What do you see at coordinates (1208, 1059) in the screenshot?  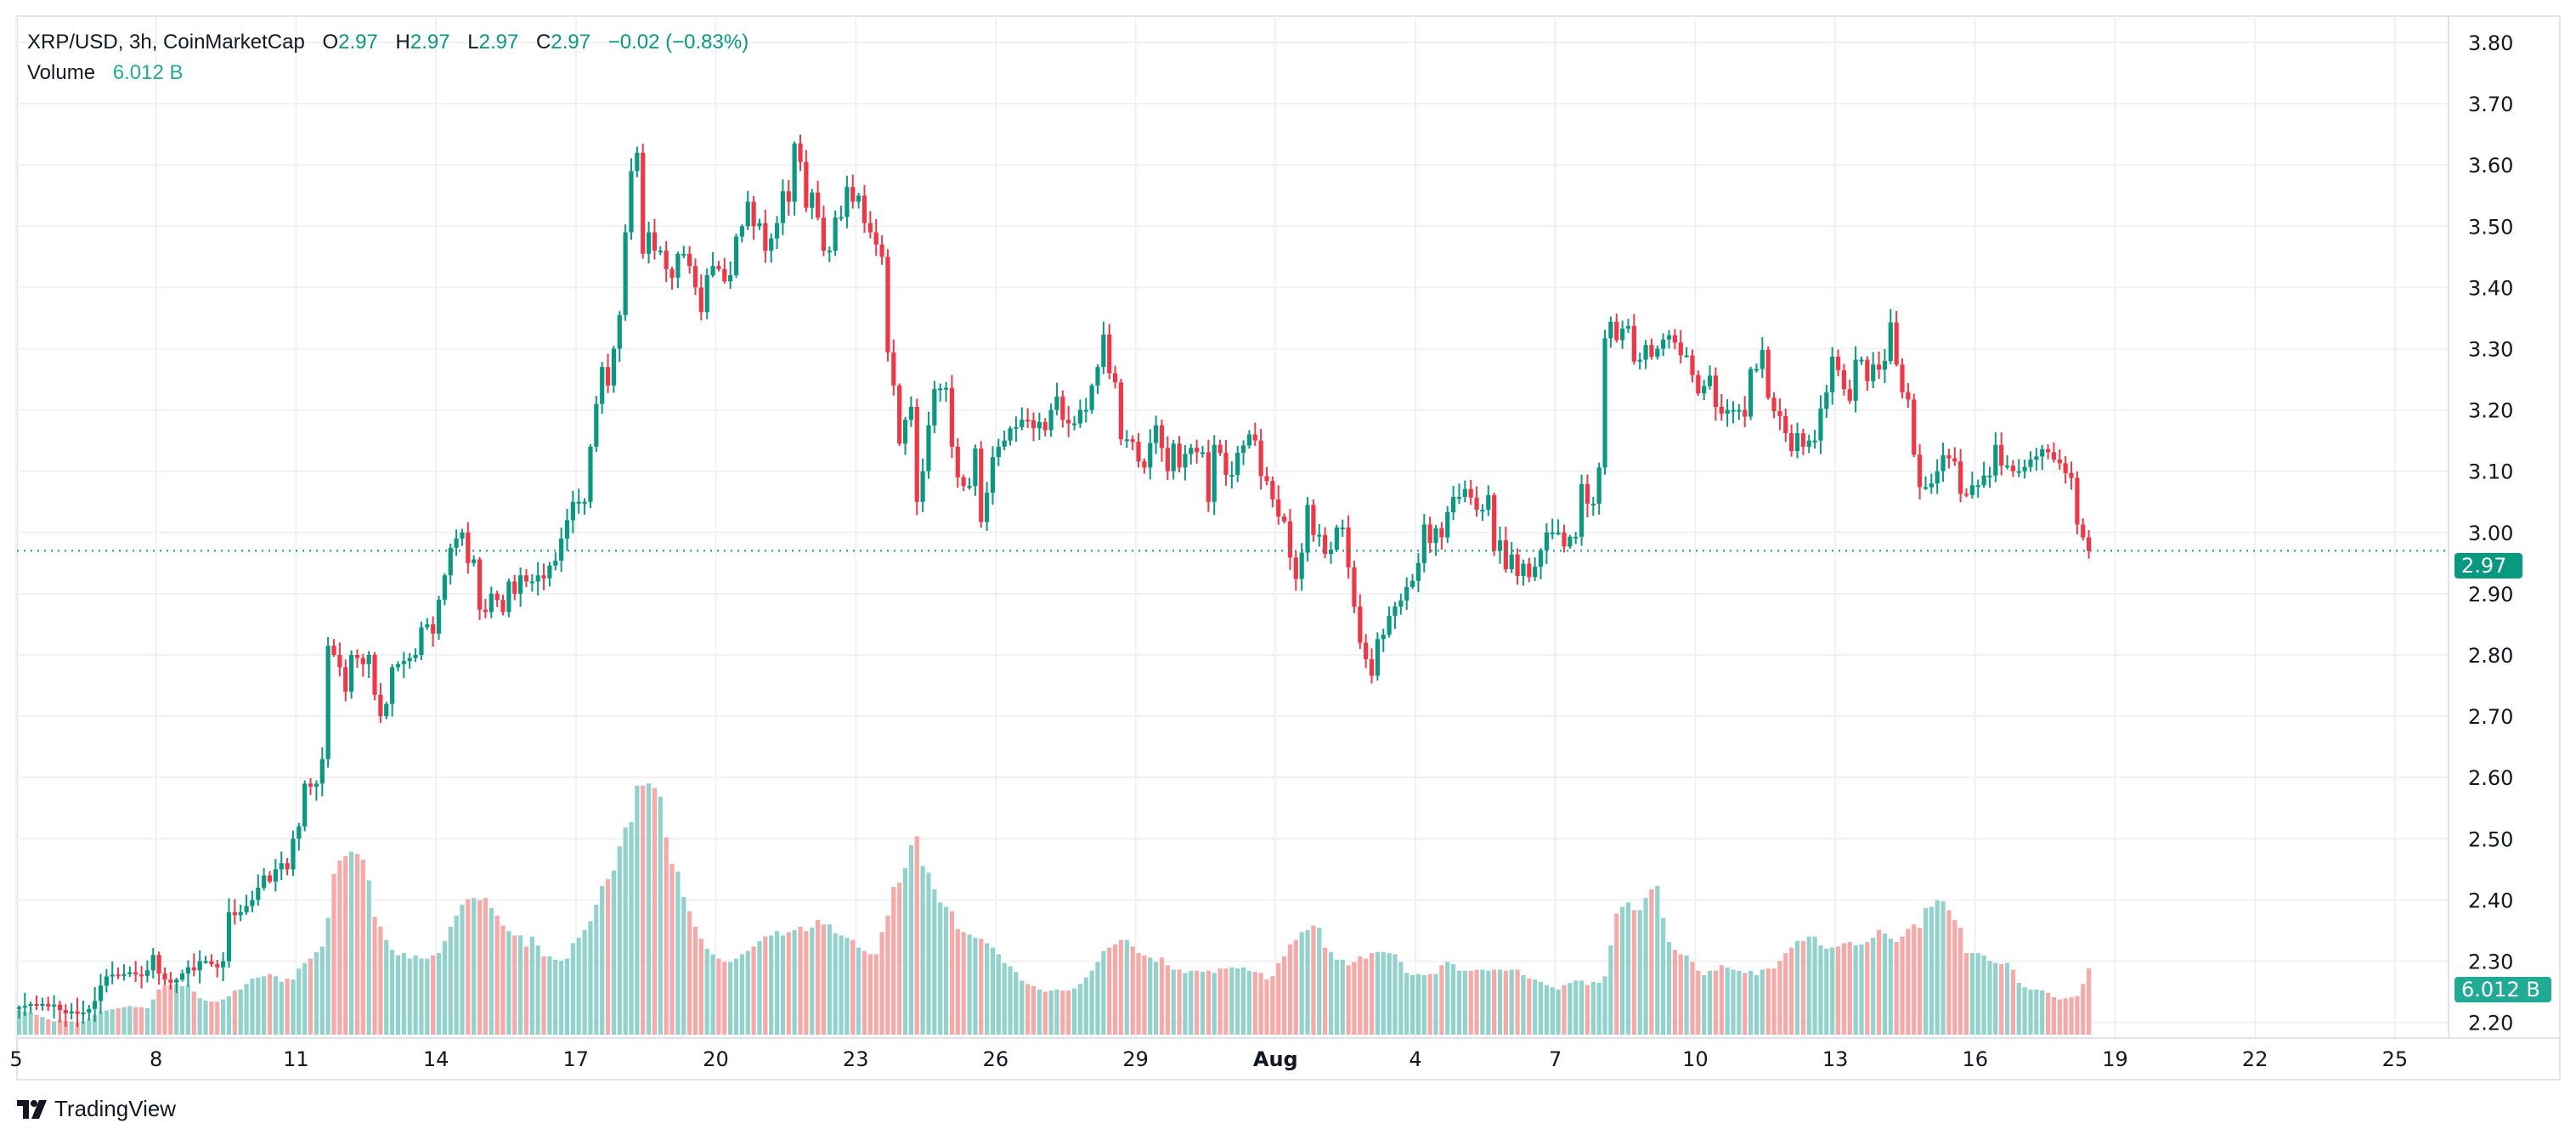 I see `time-axis: 5 8 11 14 17 20 23 26 29 Aug 4 7 10 13 16 19 22 25` at bounding box center [1208, 1059].